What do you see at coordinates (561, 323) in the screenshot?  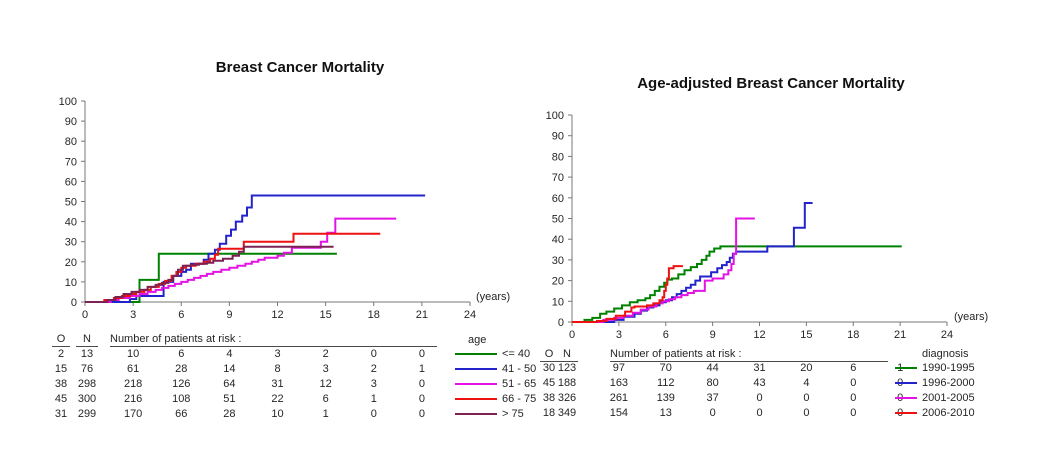 I see `y-tick-label: 0` at bounding box center [561, 323].